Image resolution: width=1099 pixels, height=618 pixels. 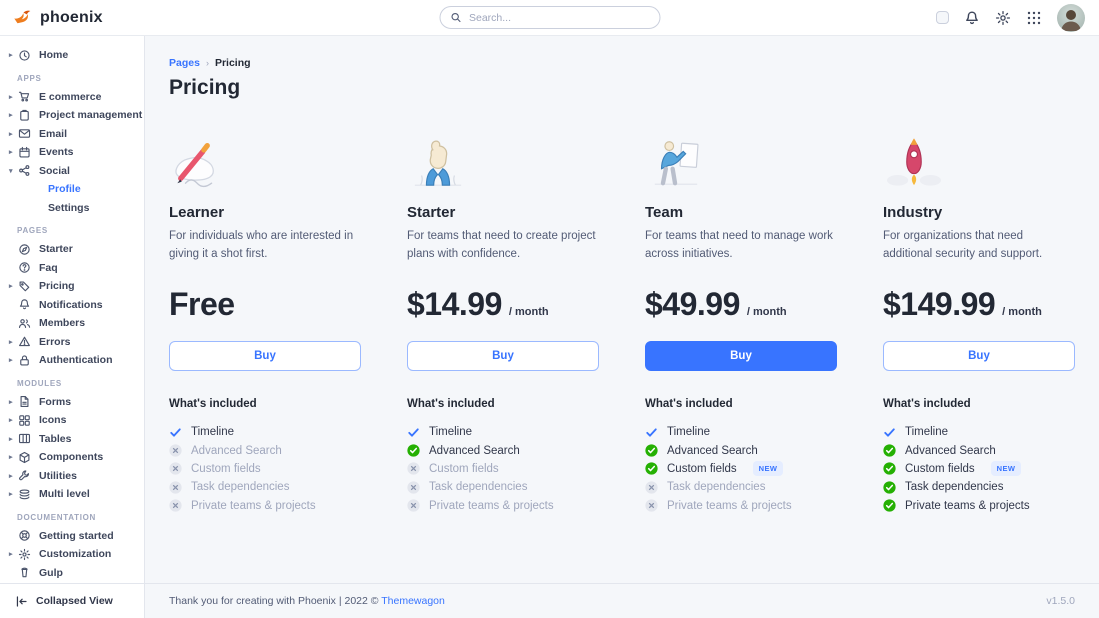 What do you see at coordinates (72, 402) in the screenshot?
I see `sidebar-item-forms: ▸ Forms` at bounding box center [72, 402].